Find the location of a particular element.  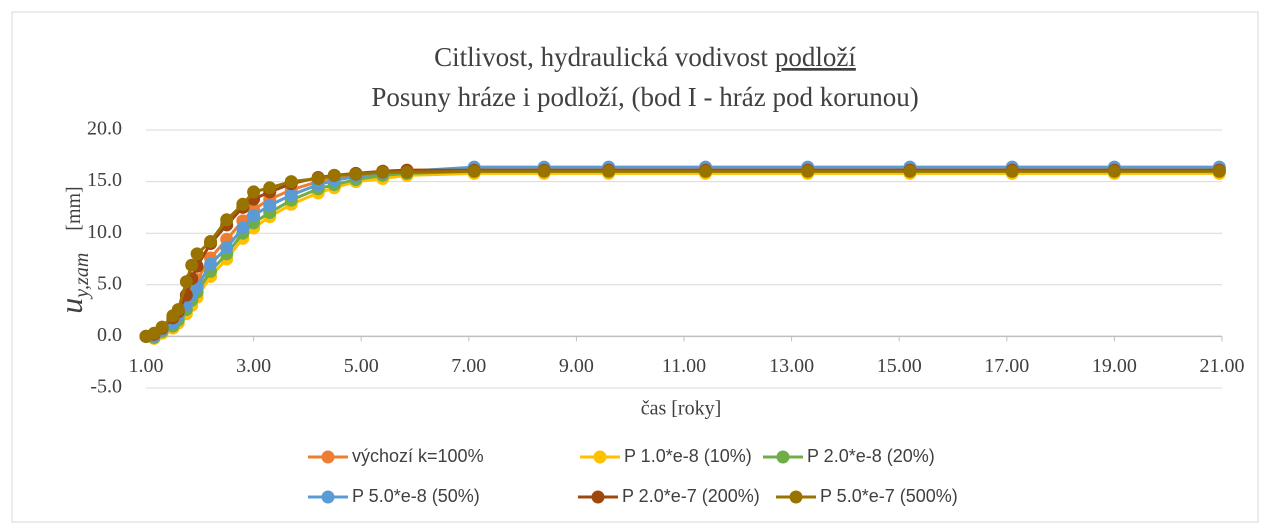

legend-label: P 5.0*e-8 (50%) is located at coordinates (416, 496).